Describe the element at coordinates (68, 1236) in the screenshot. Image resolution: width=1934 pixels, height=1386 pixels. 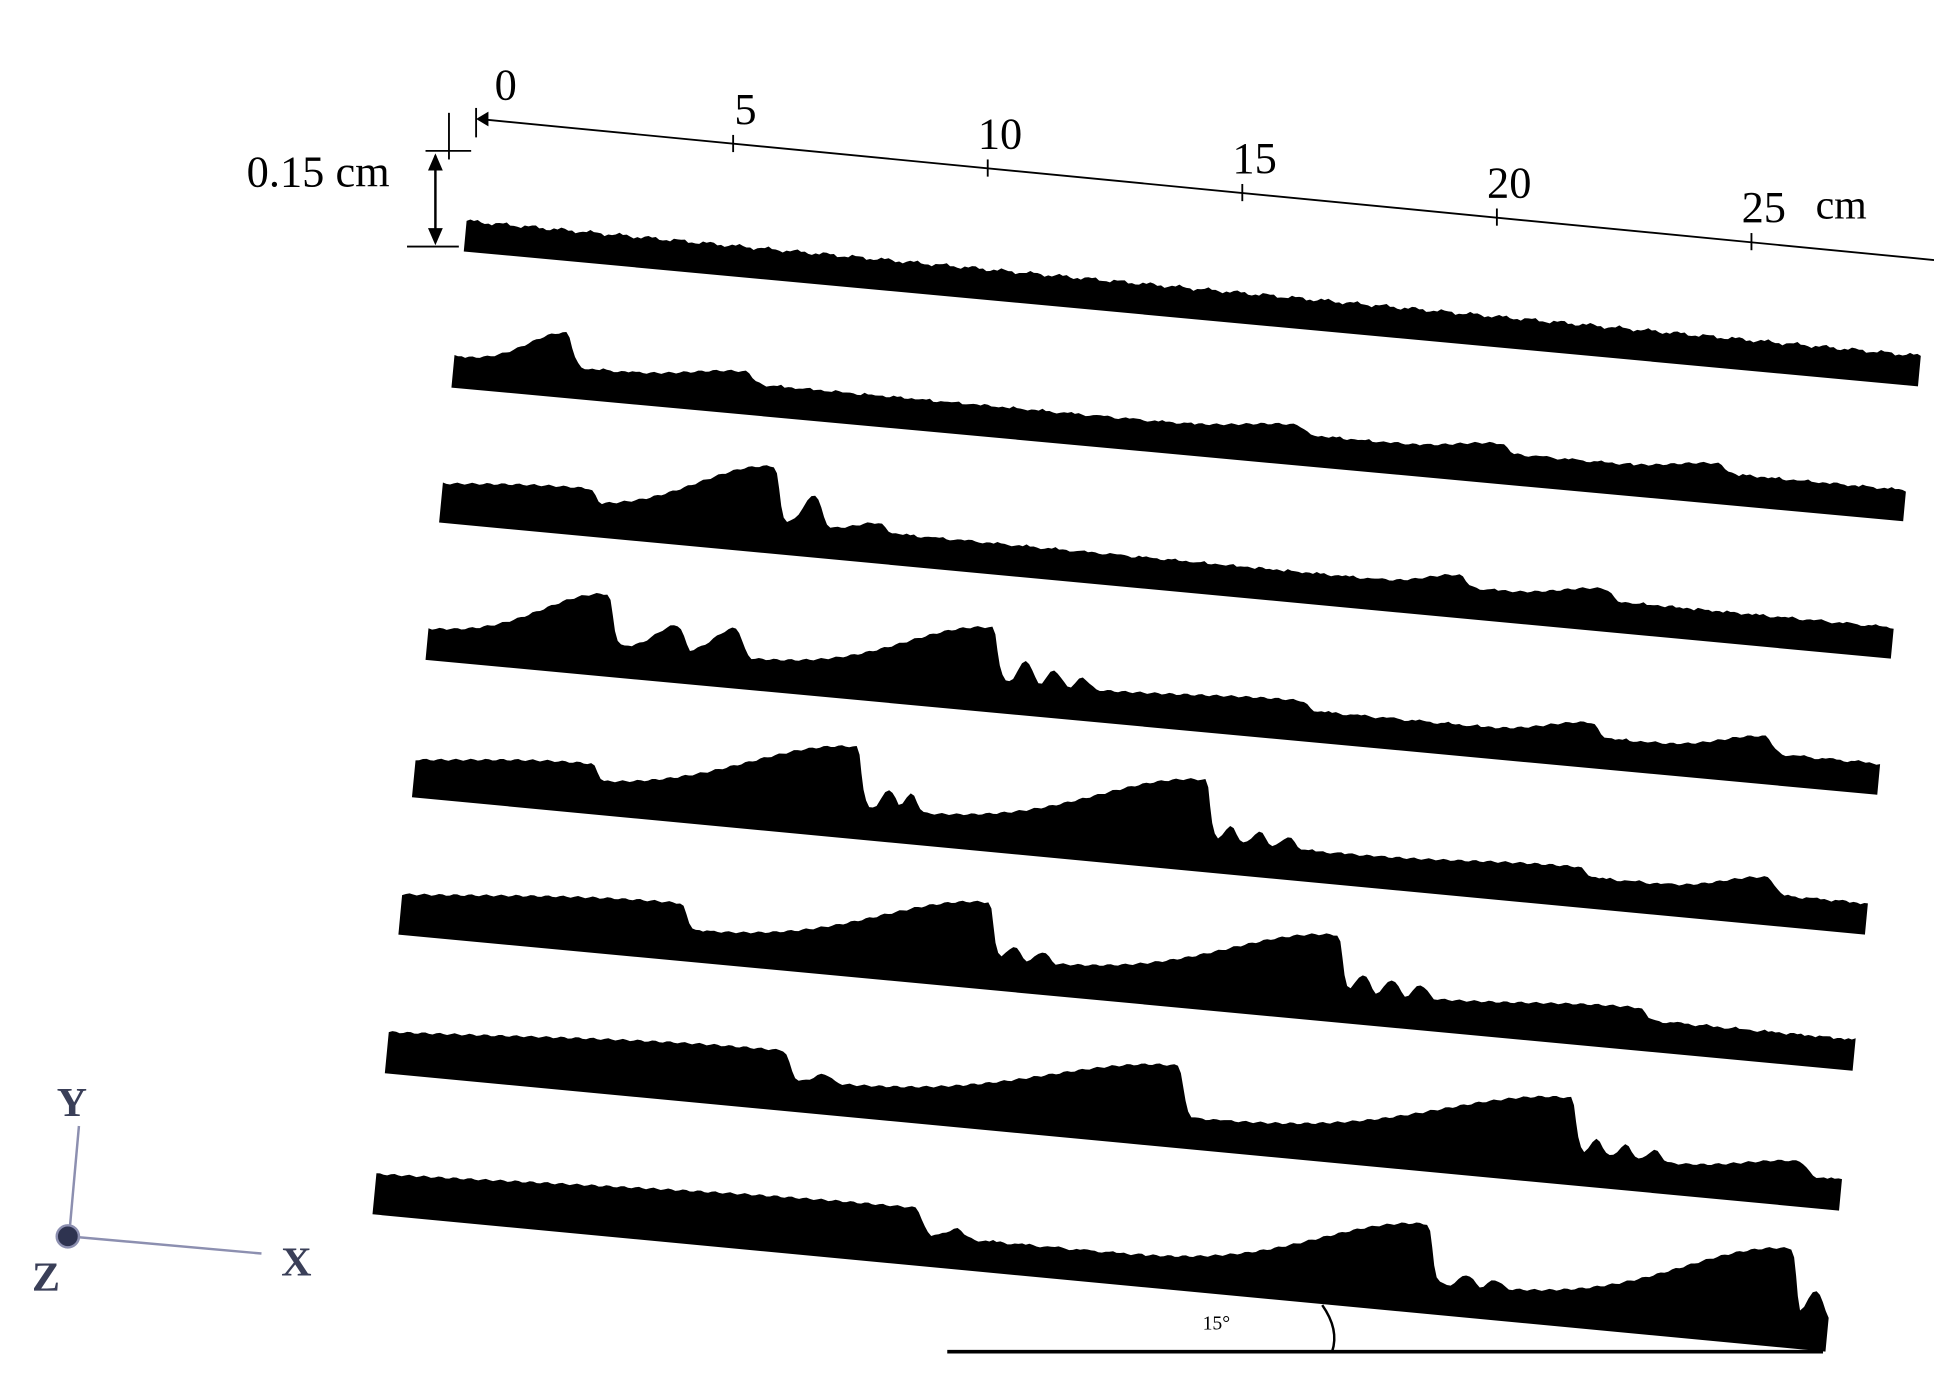
I see `z-axis-dot` at that location.